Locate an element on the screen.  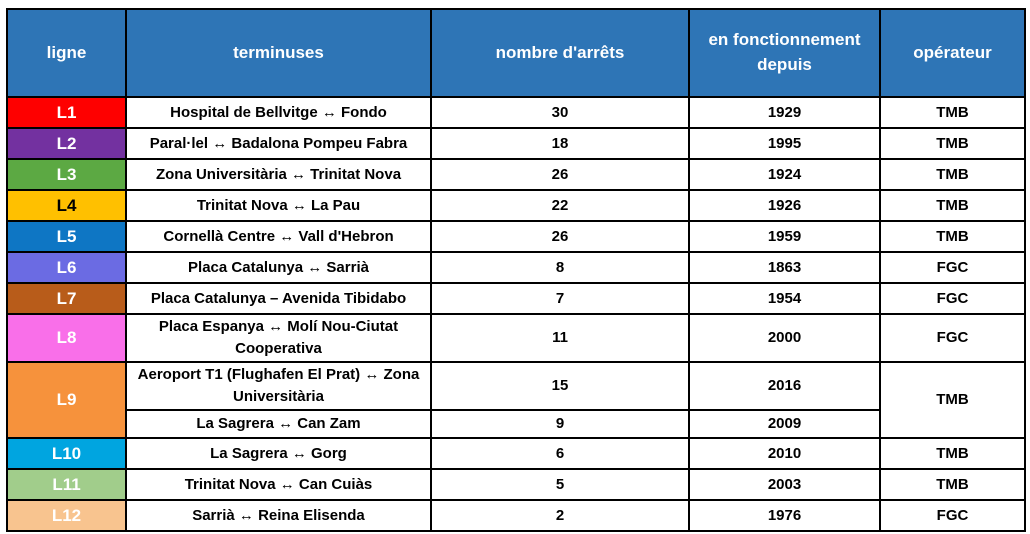
table-row-l9-branch-2: La Sagrera ↔ Can Zam 9 2009 is located at coordinates (516, 424).